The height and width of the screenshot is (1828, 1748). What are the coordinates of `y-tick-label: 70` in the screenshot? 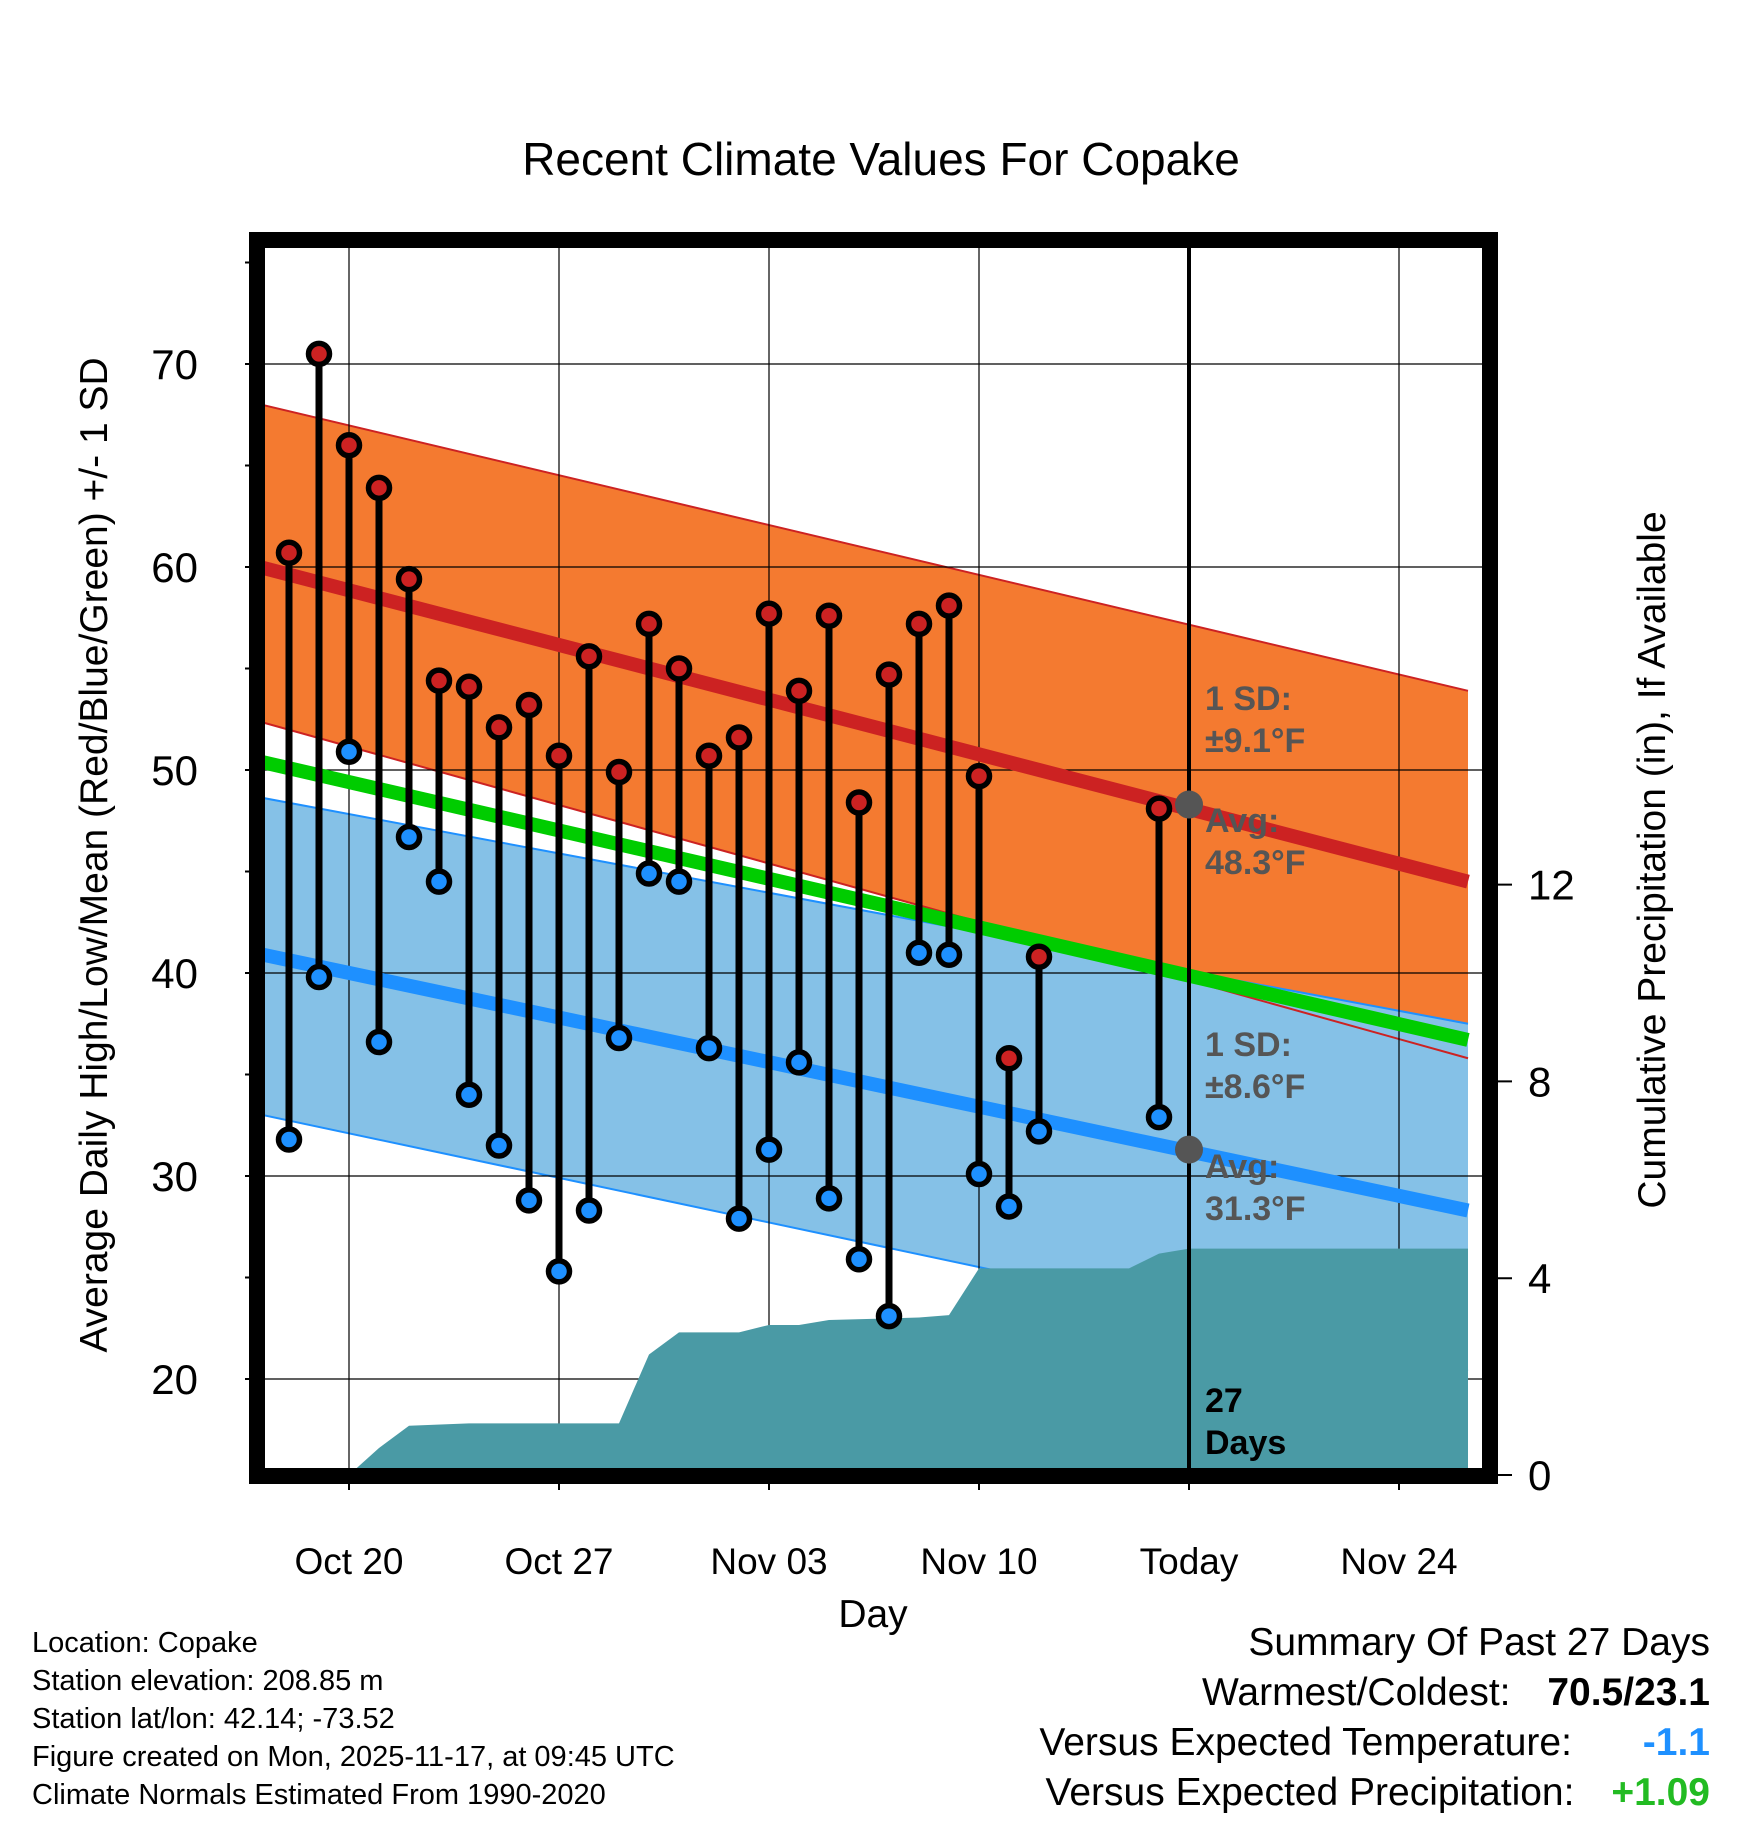 It's located at (174, 364).